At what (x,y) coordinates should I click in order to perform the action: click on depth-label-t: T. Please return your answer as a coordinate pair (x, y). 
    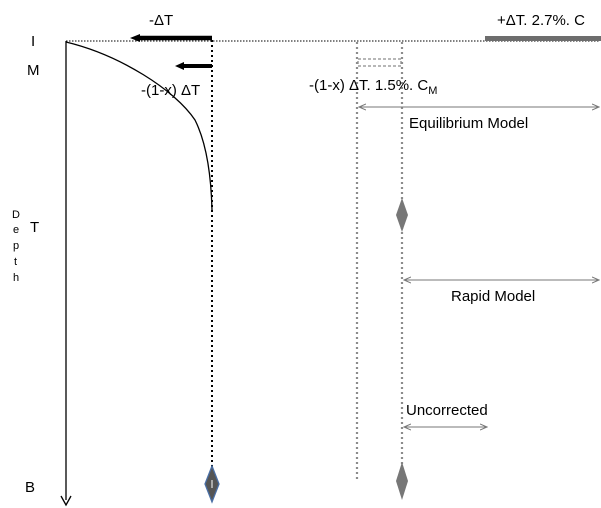
    Looking at the image, I should click on (34, 227).